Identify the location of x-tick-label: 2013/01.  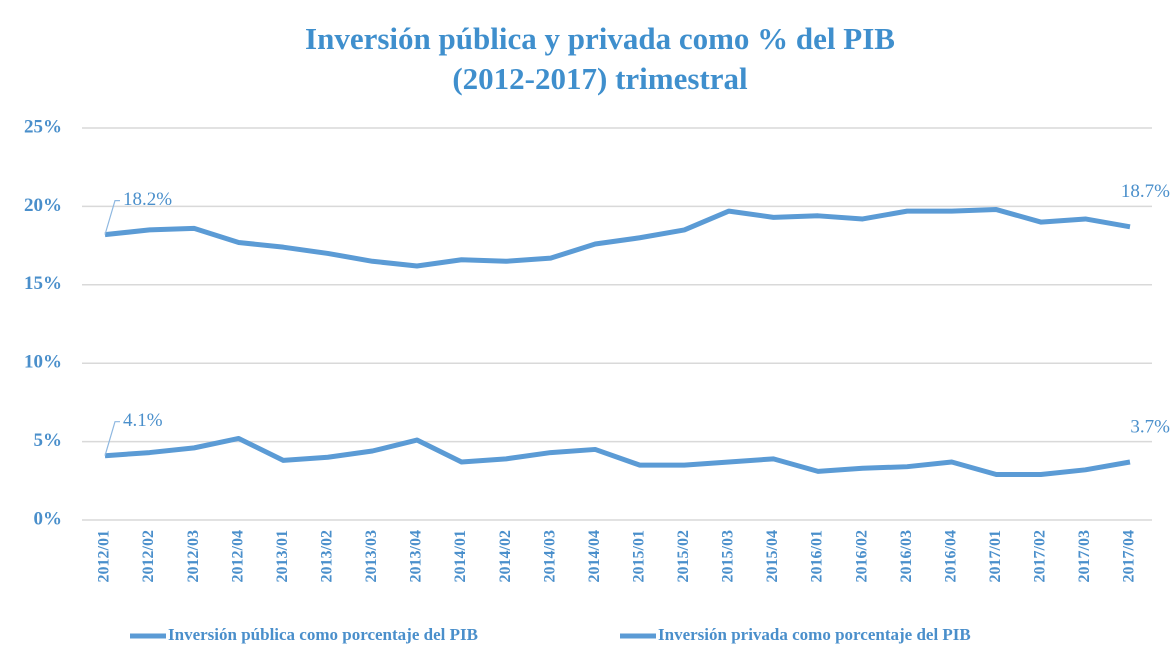
(282, 556).